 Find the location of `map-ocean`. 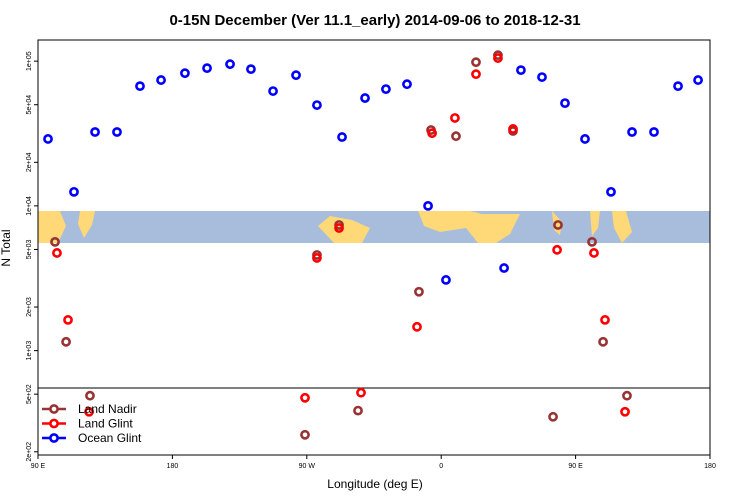

map-ocean is located at coordinates (374, 227).